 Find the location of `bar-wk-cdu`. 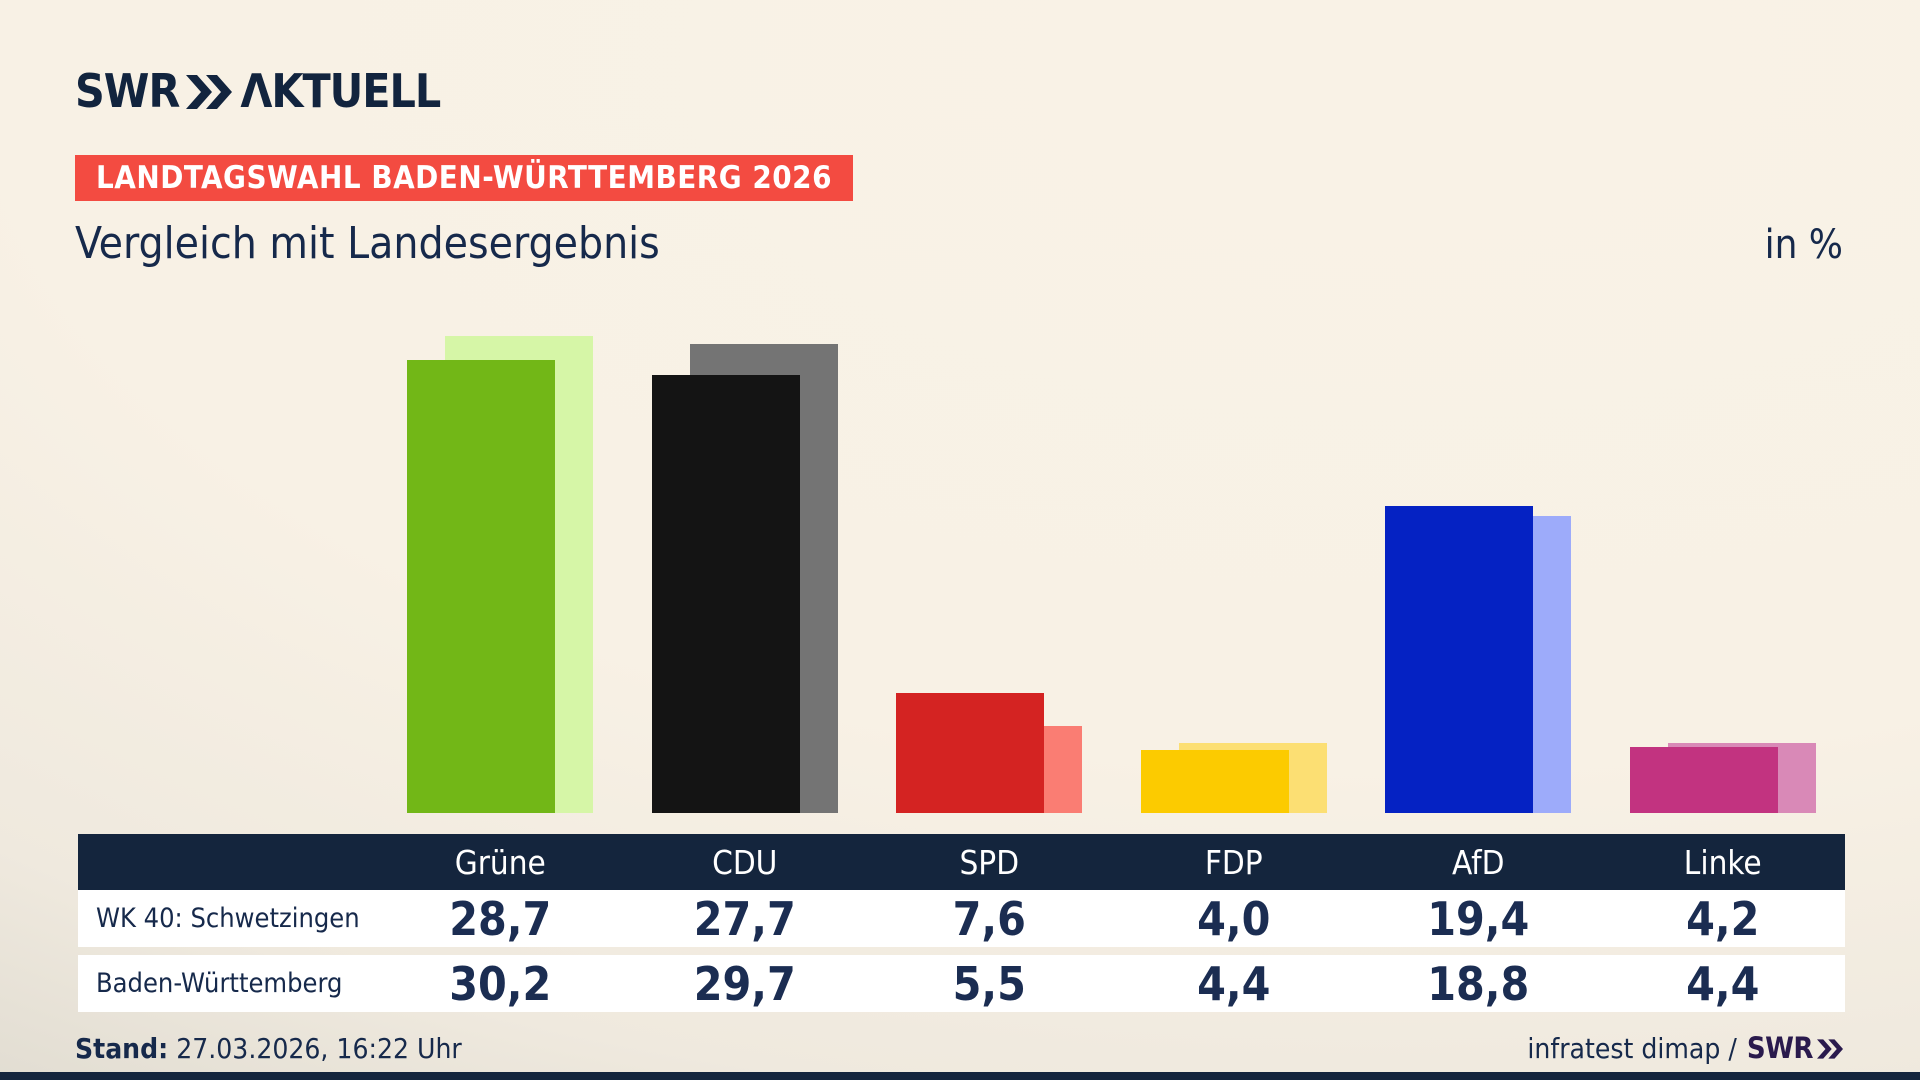

bar-wk-cdu is located at coordinates (725, 594).